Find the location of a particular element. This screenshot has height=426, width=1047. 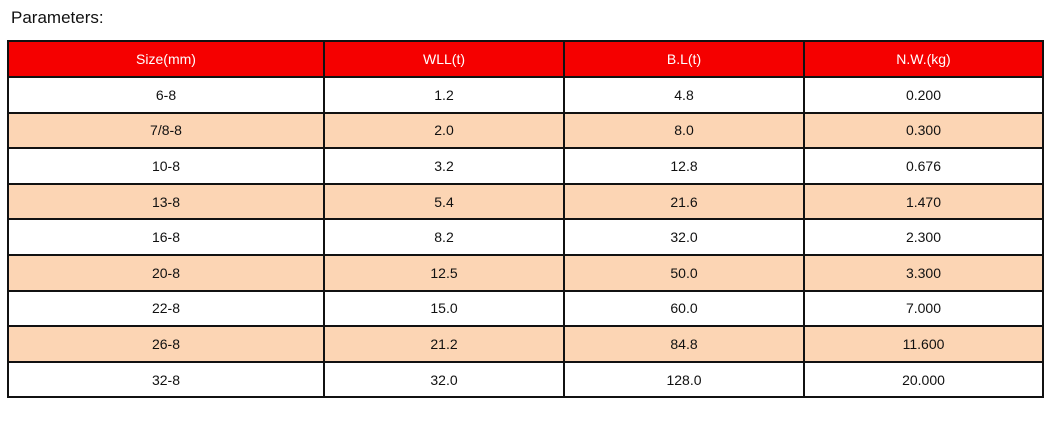

table-row: 13-8 5.4 21.6 1.470 is located at coordinates (525, 201).